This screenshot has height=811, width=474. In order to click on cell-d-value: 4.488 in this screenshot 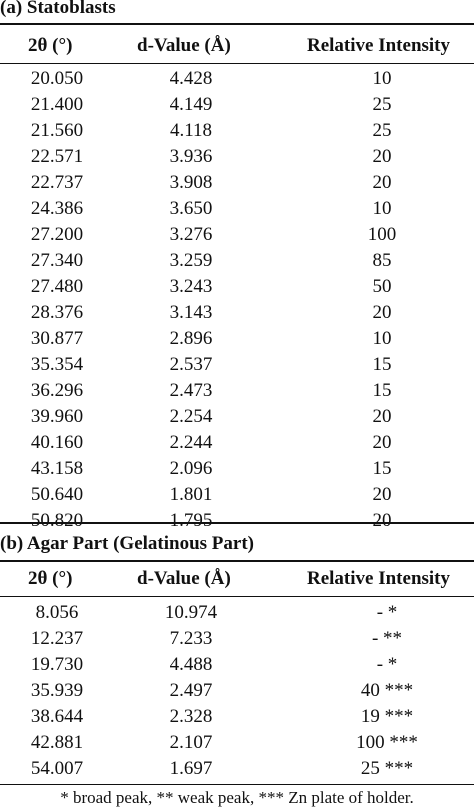, I will do `click(191, 664)`.